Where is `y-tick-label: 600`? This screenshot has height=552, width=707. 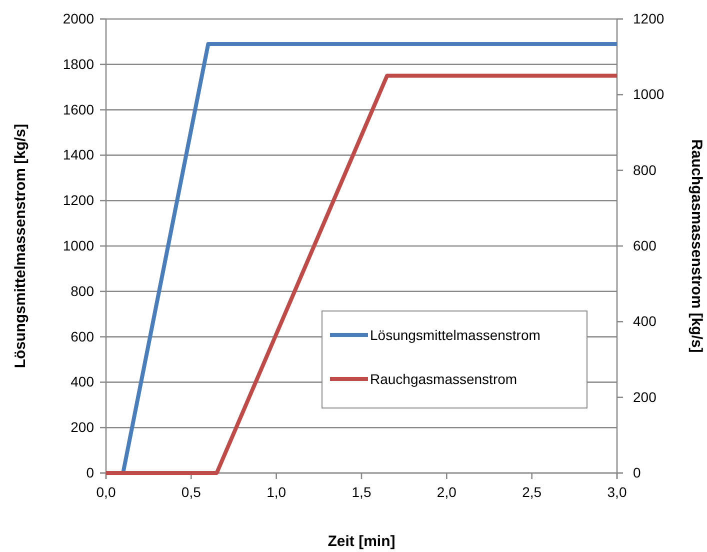
y-tick-label: 600 is located at coordinates (82, 336).